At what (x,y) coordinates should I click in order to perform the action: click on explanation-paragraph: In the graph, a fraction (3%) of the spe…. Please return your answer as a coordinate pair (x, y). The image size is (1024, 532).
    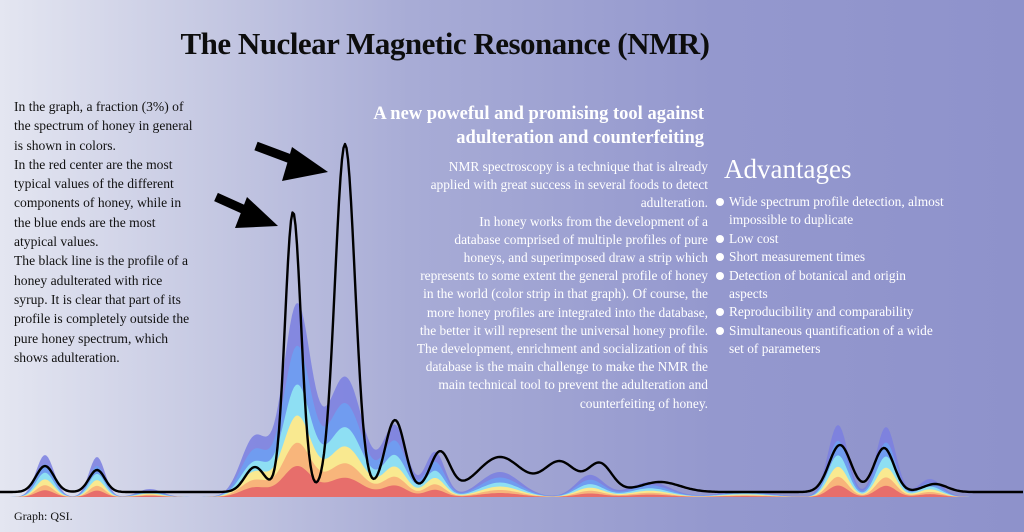
    Looking at the image, I should click on (103, 126).